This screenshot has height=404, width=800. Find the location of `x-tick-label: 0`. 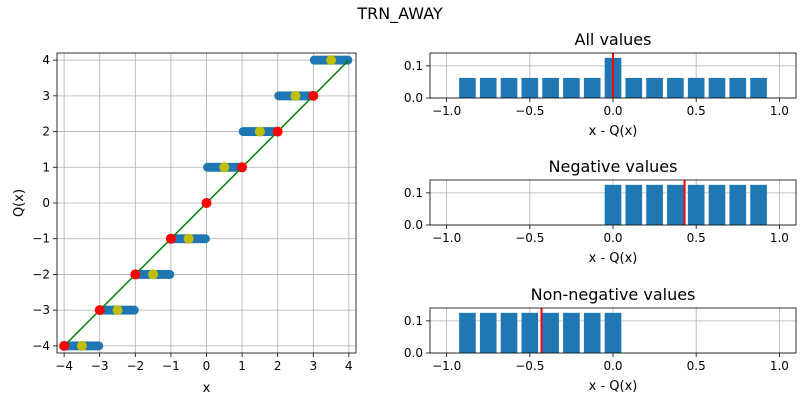

x-tick-label: 0 is located at coordinates (207, 366).